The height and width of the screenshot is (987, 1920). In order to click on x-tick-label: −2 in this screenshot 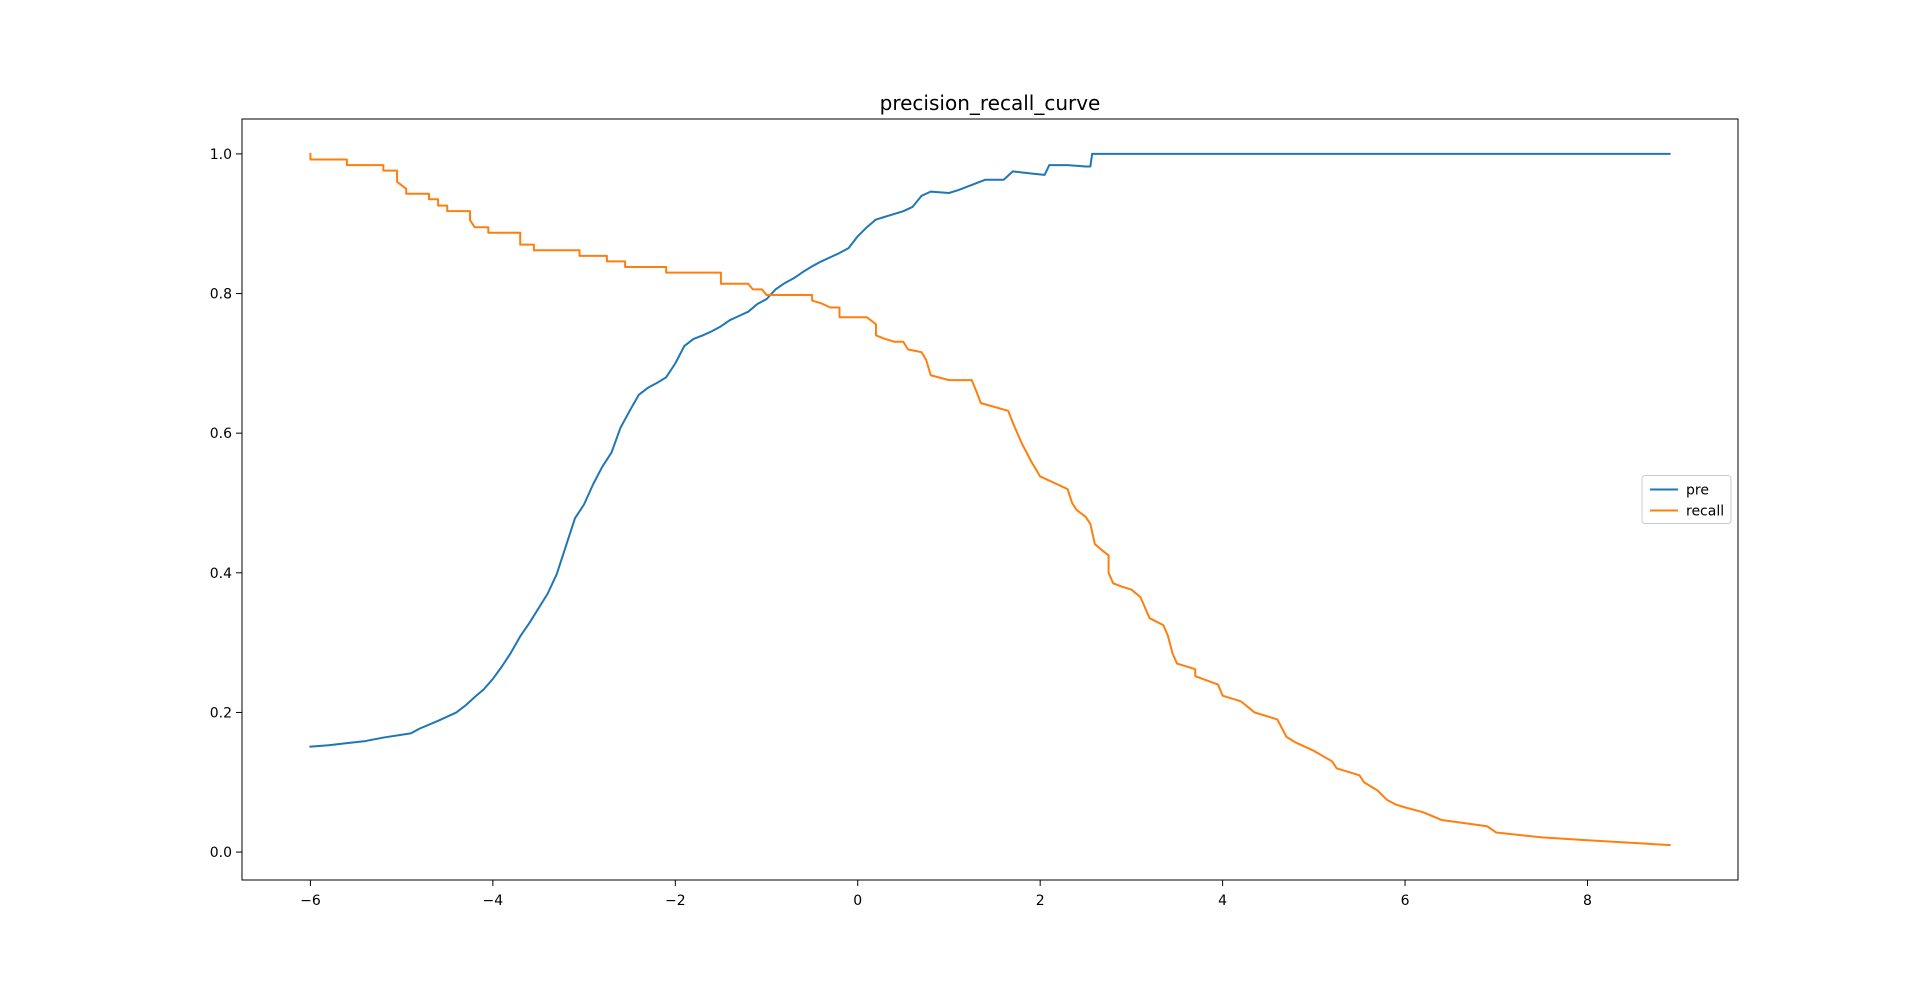, I will do `click(675, 901)`.